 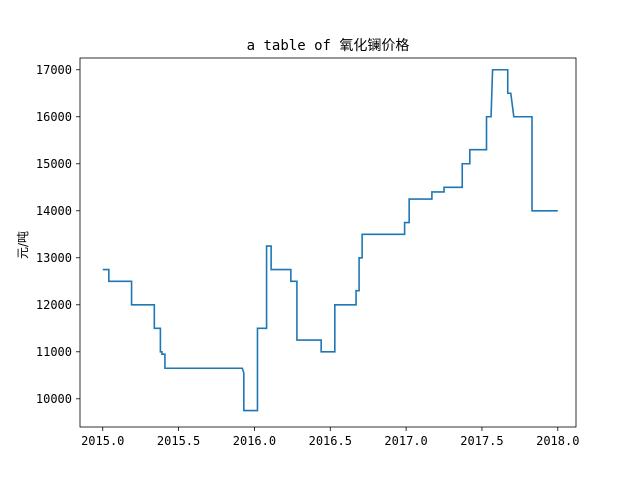 I want to click on x-tick-label: 2015.0, so click(x=102, y=441).